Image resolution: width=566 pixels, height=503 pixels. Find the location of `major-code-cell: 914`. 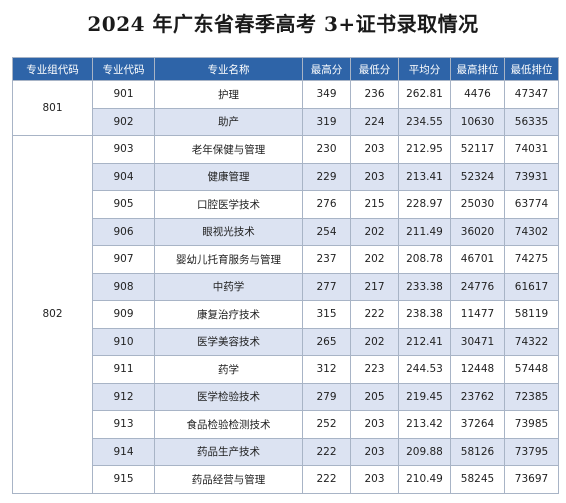

major-code-cell: 914 is located at coordinates (123, 451).